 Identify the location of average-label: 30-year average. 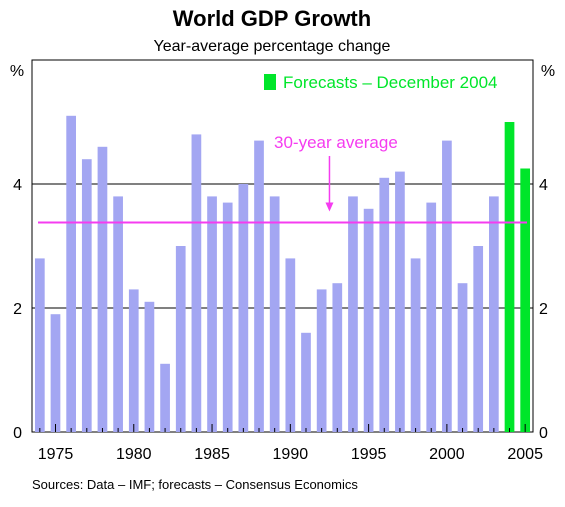
(336, 142).